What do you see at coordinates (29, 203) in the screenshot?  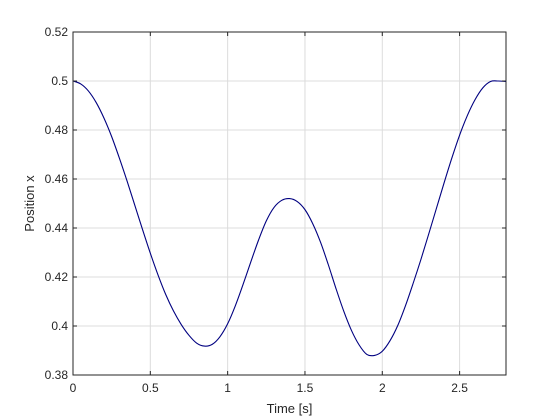 I see `y-axis-label: Position x` at bounding box center [29, 203].